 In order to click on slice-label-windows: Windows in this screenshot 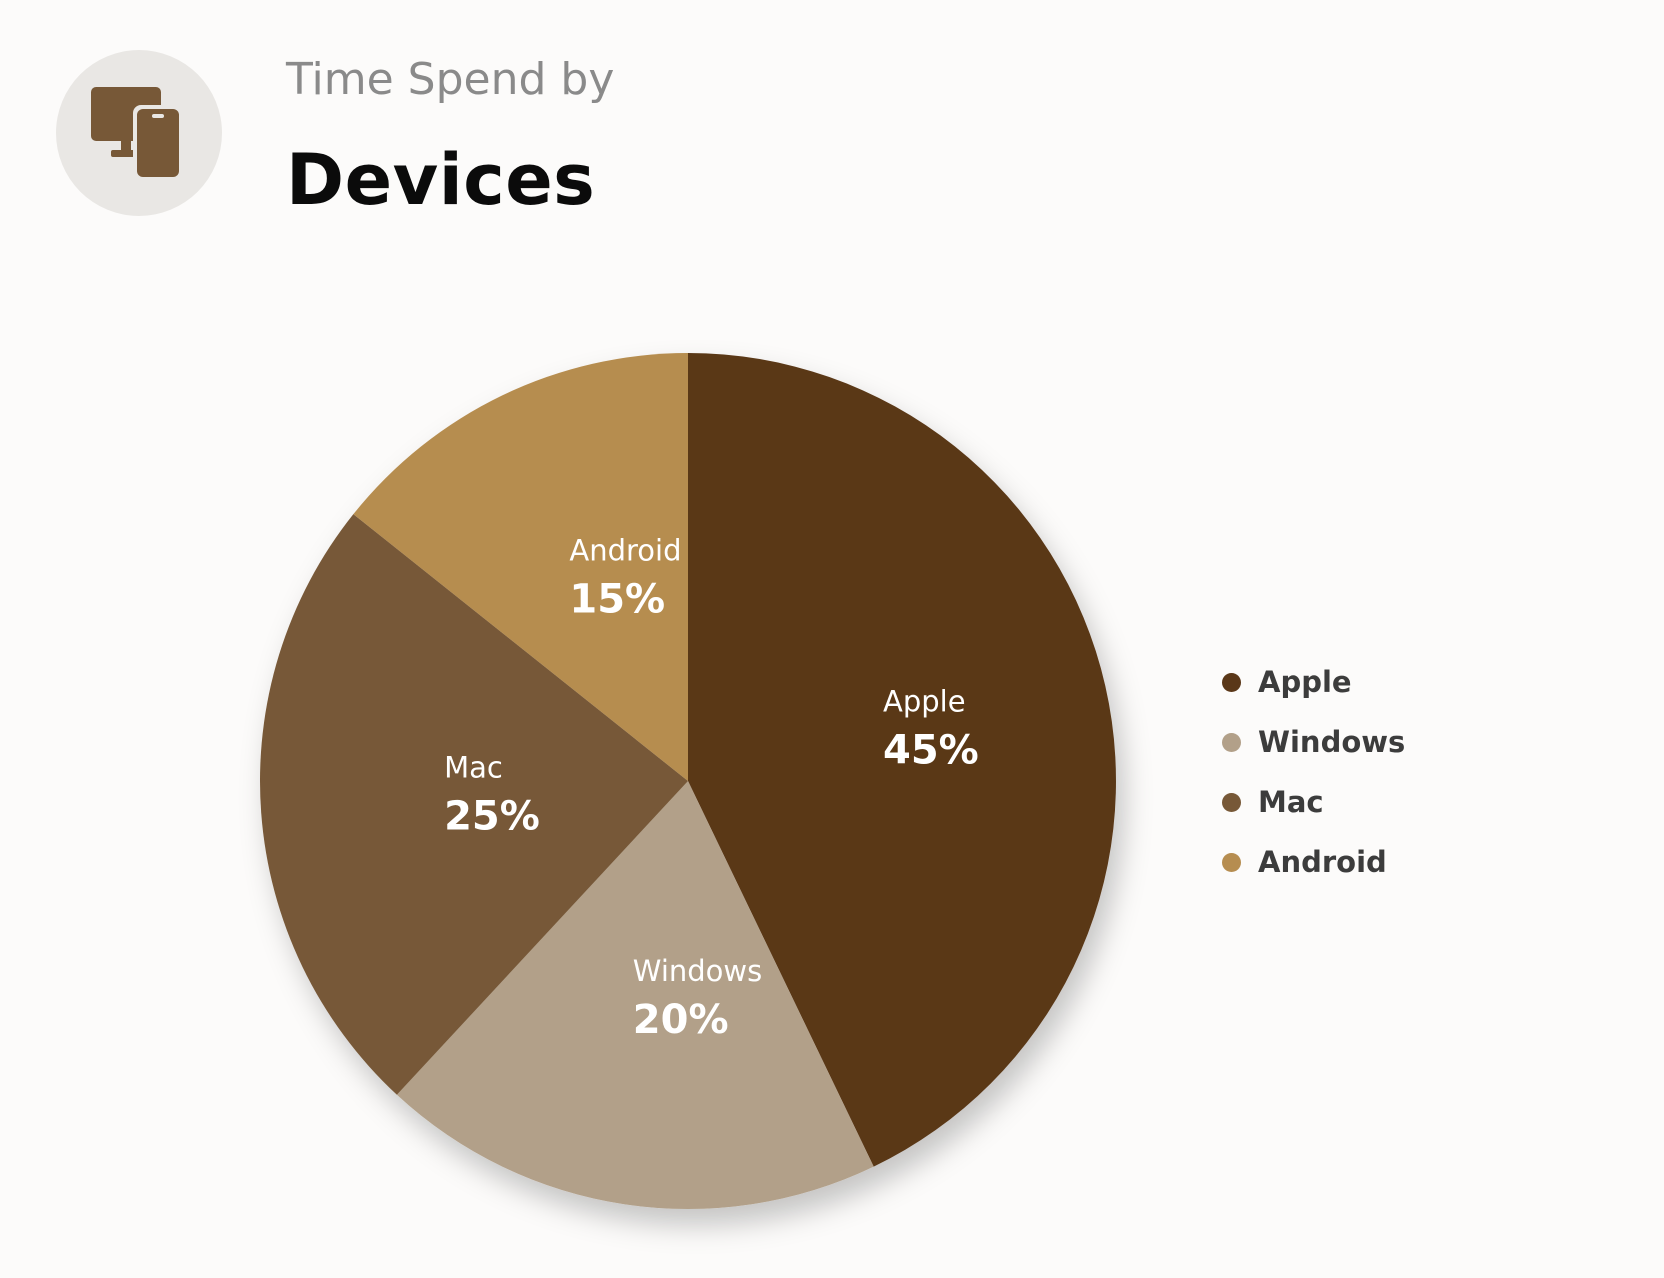, I will do `click(697, 971)`.